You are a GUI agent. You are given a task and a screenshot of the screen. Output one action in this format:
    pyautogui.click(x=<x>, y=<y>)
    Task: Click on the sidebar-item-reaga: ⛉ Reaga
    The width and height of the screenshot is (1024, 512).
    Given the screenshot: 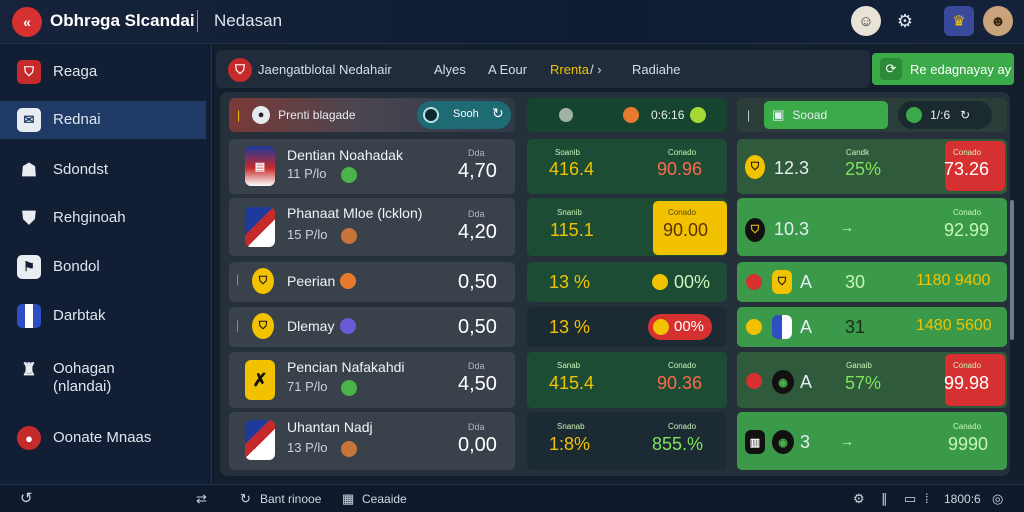 What is the action you would take?
    pyautogui.click(x=103, y=72)
    